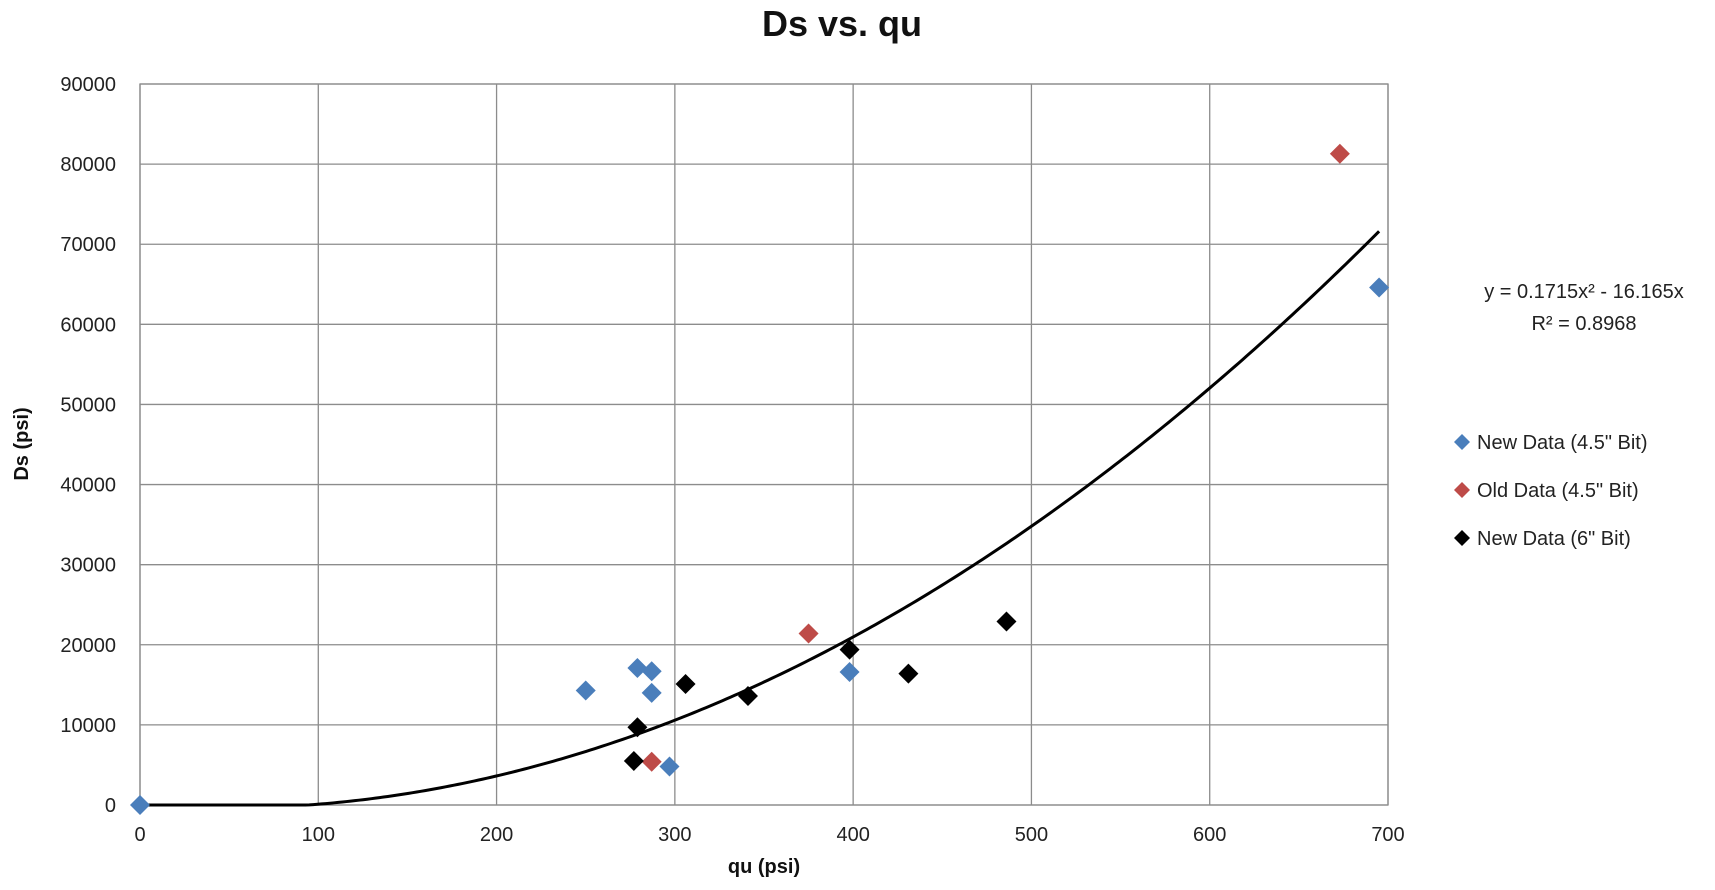 Image resolution: width=1715 pixels, height=890 pixels. Describe the element at coordinates (88, 726) in the screenshot. I see `y-tick-label: 10000` at that location.